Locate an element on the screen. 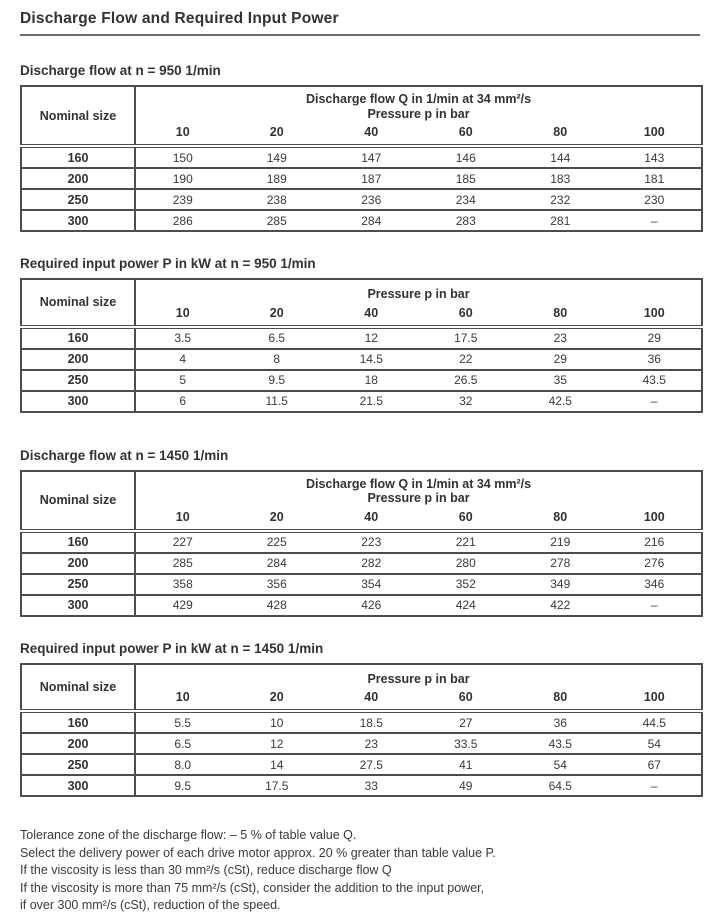  data-cell: 27.5 is located at coordinates (371, 765).